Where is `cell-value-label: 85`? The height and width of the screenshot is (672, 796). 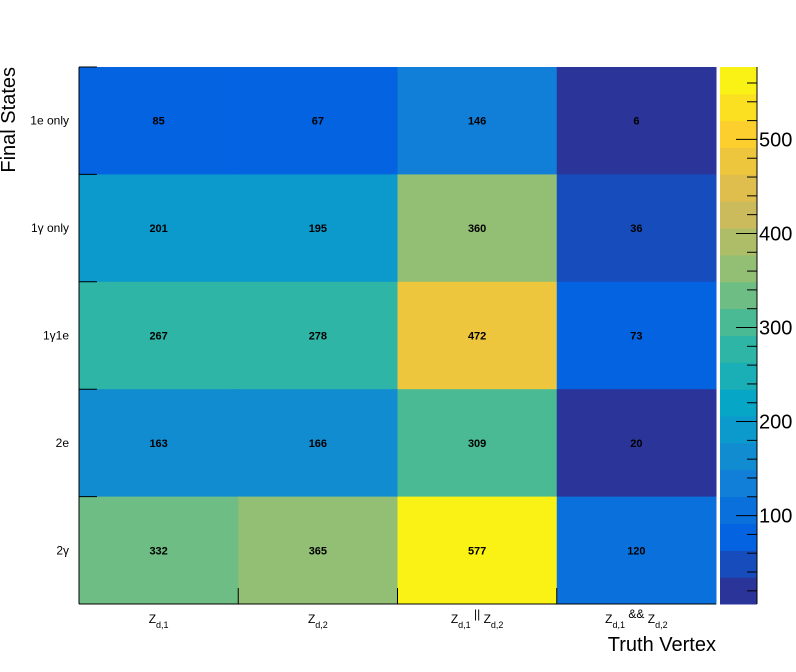
cell-value-label: 85 is located at coordinates (159, 122).